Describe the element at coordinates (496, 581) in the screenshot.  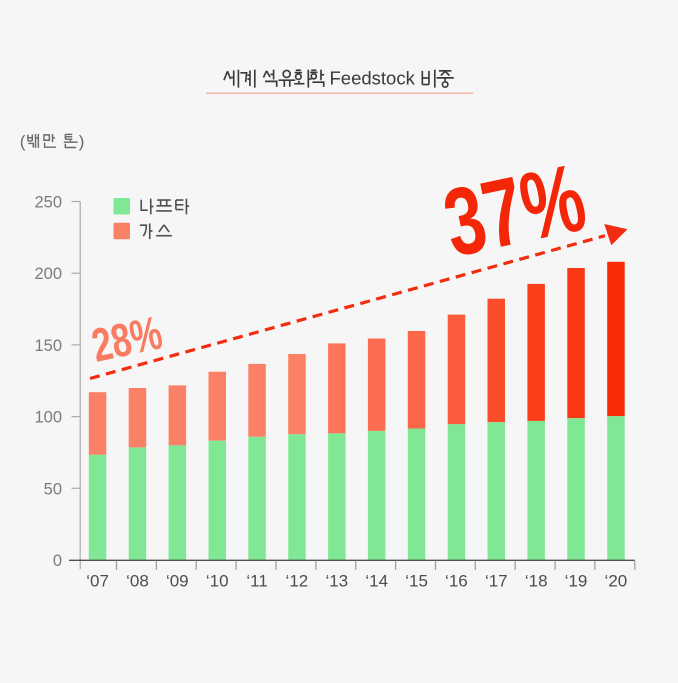
I see `svg-text: ‘17` at that location.